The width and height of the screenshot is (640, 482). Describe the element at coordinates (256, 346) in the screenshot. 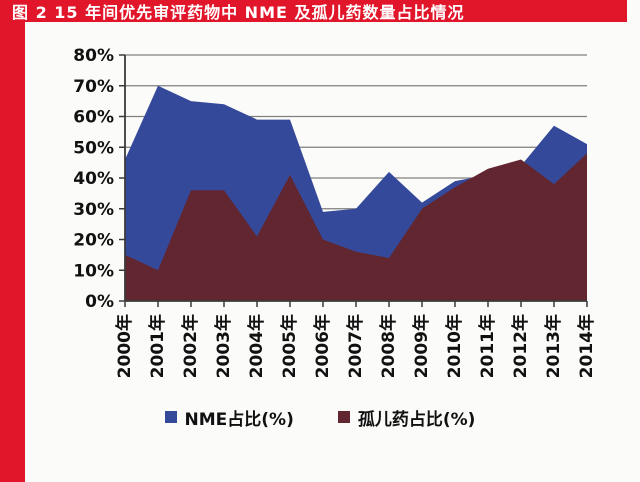

I see `x-tick-label: 2004年` at that location.